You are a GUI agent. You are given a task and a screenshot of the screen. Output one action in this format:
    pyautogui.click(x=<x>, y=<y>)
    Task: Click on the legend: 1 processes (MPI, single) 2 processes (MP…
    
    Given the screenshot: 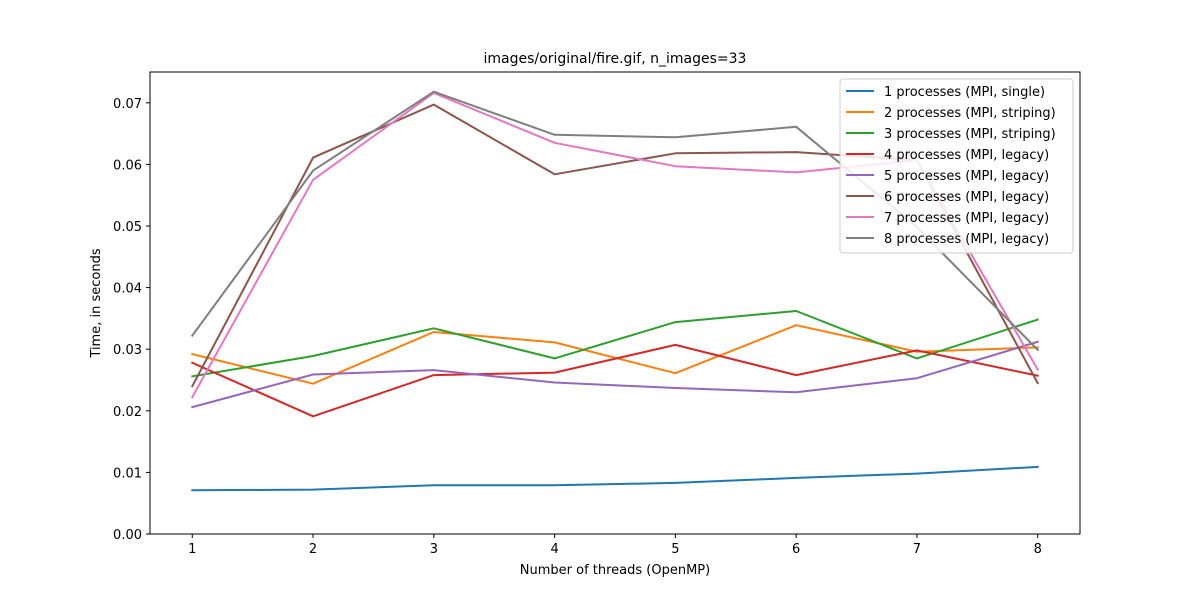 What is the action you would take?
    pyautogui.click(x=956, y=166)
    